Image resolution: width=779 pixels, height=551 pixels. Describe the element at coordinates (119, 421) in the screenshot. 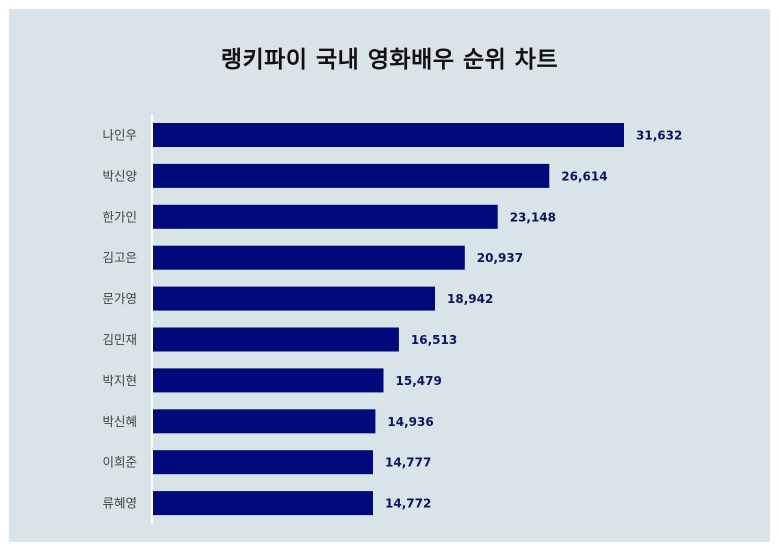

I see `category-label-8: 박신혜` at that location.